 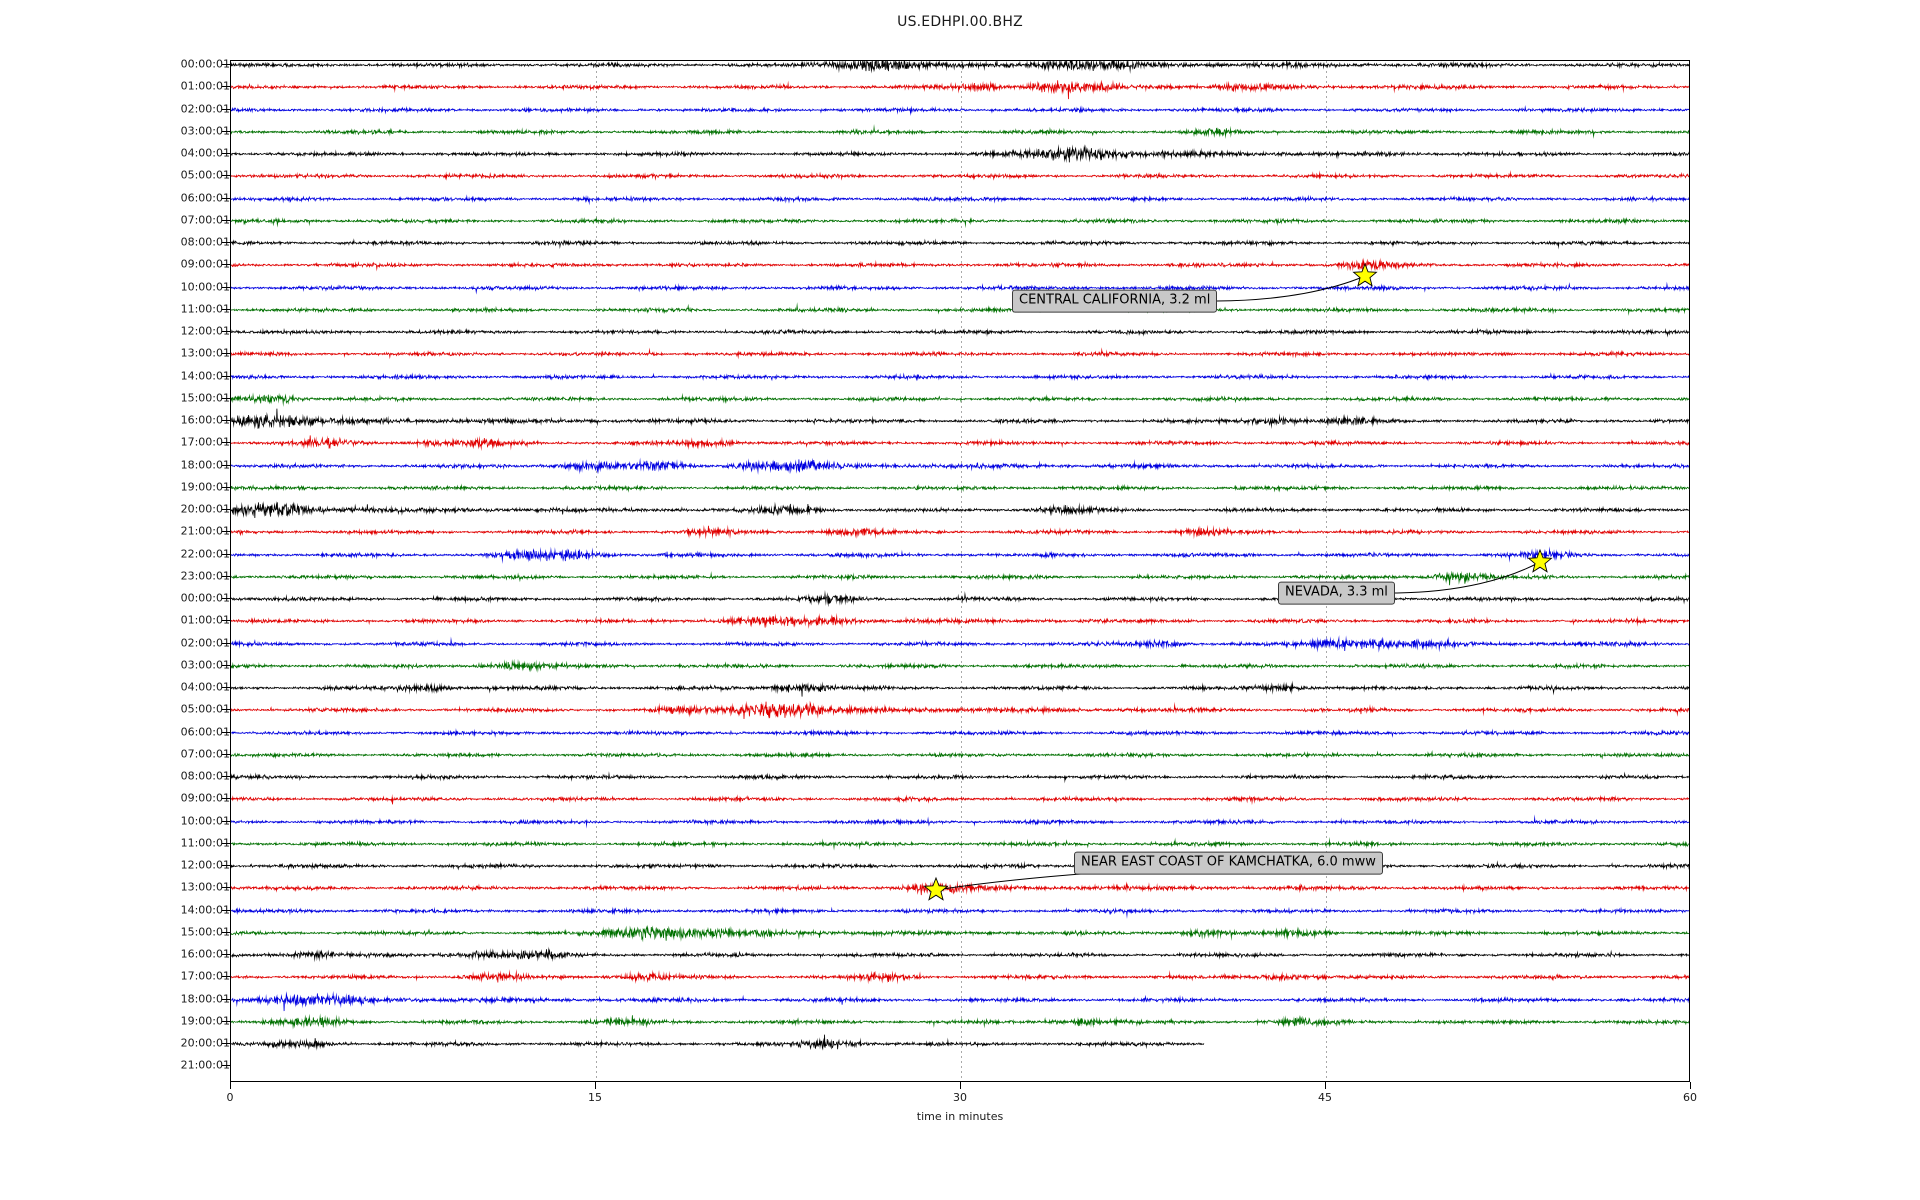 What do you see at coordinates (960, 1097) in the screenshot?
I see `x-axis-tick-label: 30` at bounding box center [960, 1097].